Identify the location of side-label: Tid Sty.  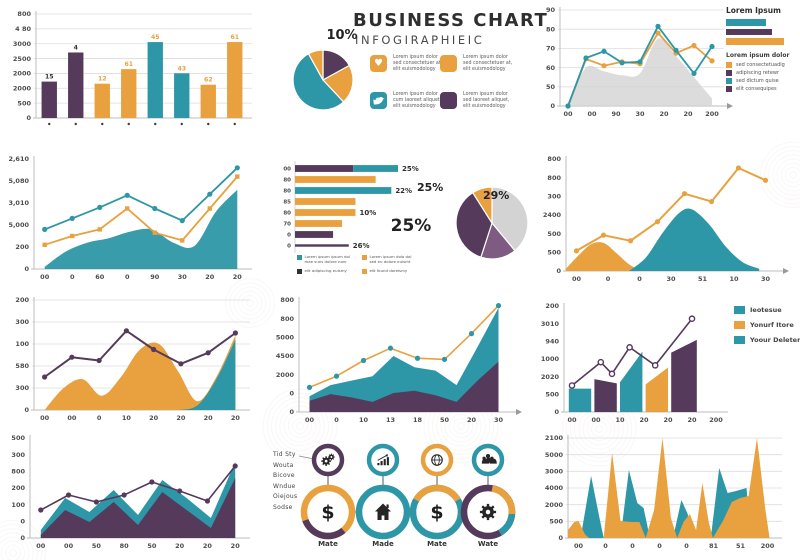
(284, 454).